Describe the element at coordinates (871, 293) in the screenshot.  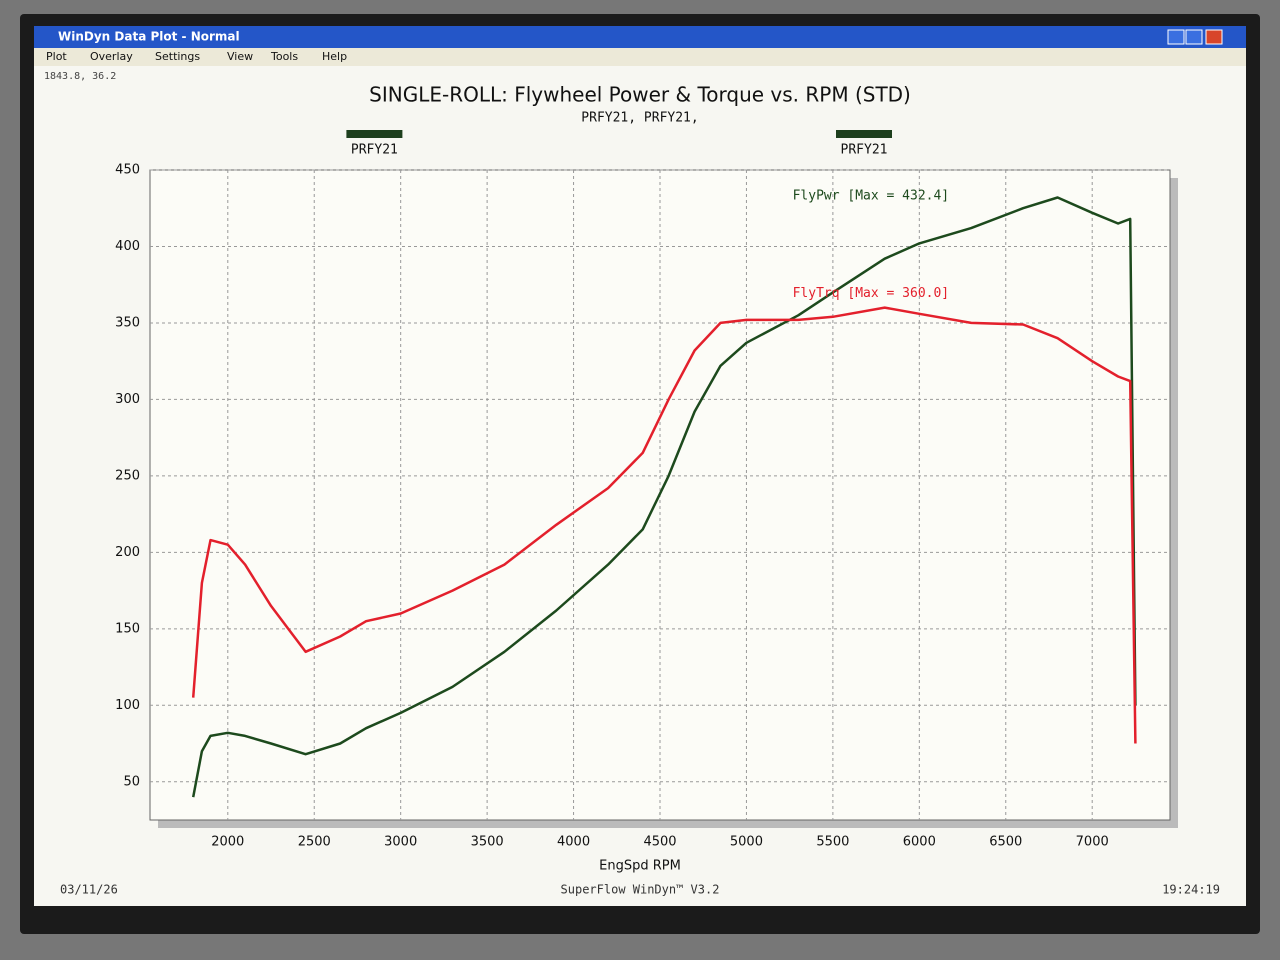
I see `series-annotation: FlyTrq [Max = 360.0]` at that location.